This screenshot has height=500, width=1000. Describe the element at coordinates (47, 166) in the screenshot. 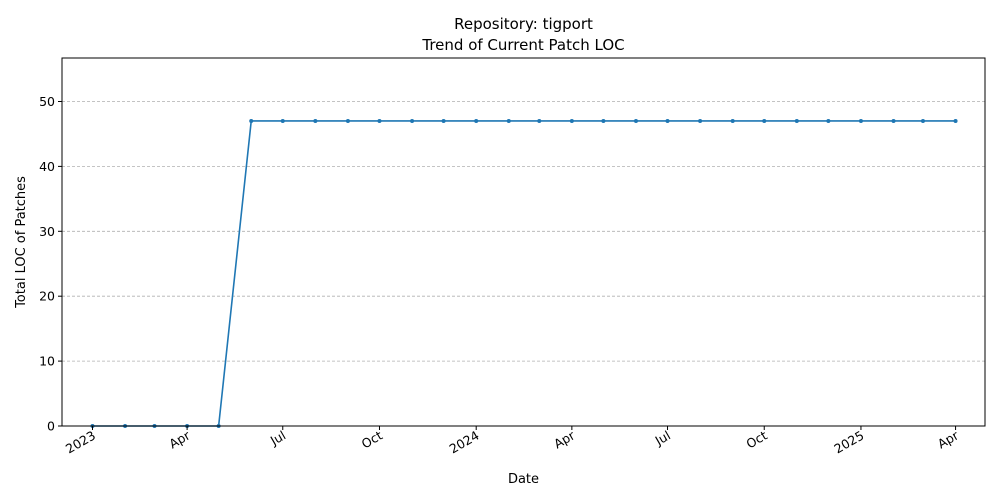

I see `y-tick-label: 40` at that location.